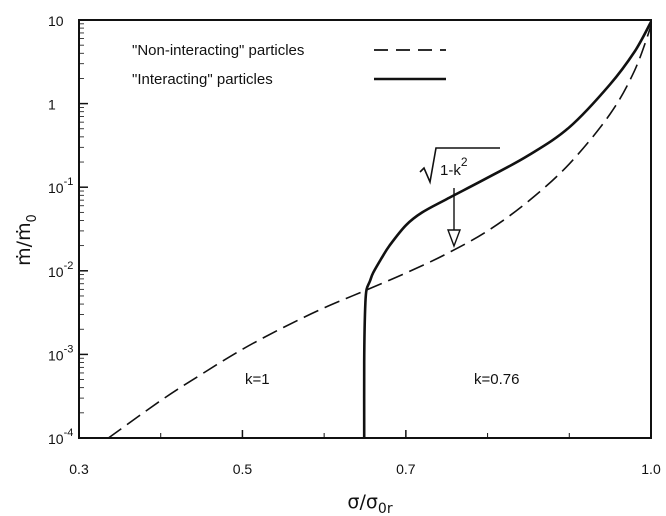  What do you see at coordinates (60, 186) in the screenshot?
I see `y-tick-label: 10⁻¹` at bounding box center [60, 186].